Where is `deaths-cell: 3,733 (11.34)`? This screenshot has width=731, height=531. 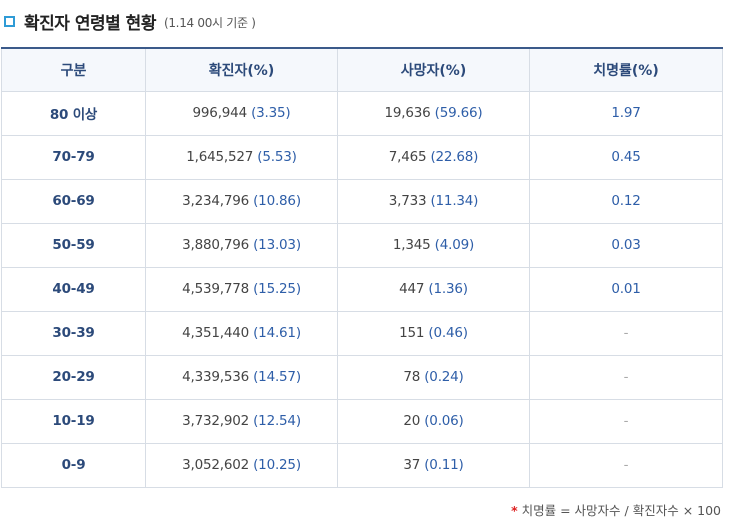 deaths-cell: 3,733 (11.34) is located at coordinates (433, 201).